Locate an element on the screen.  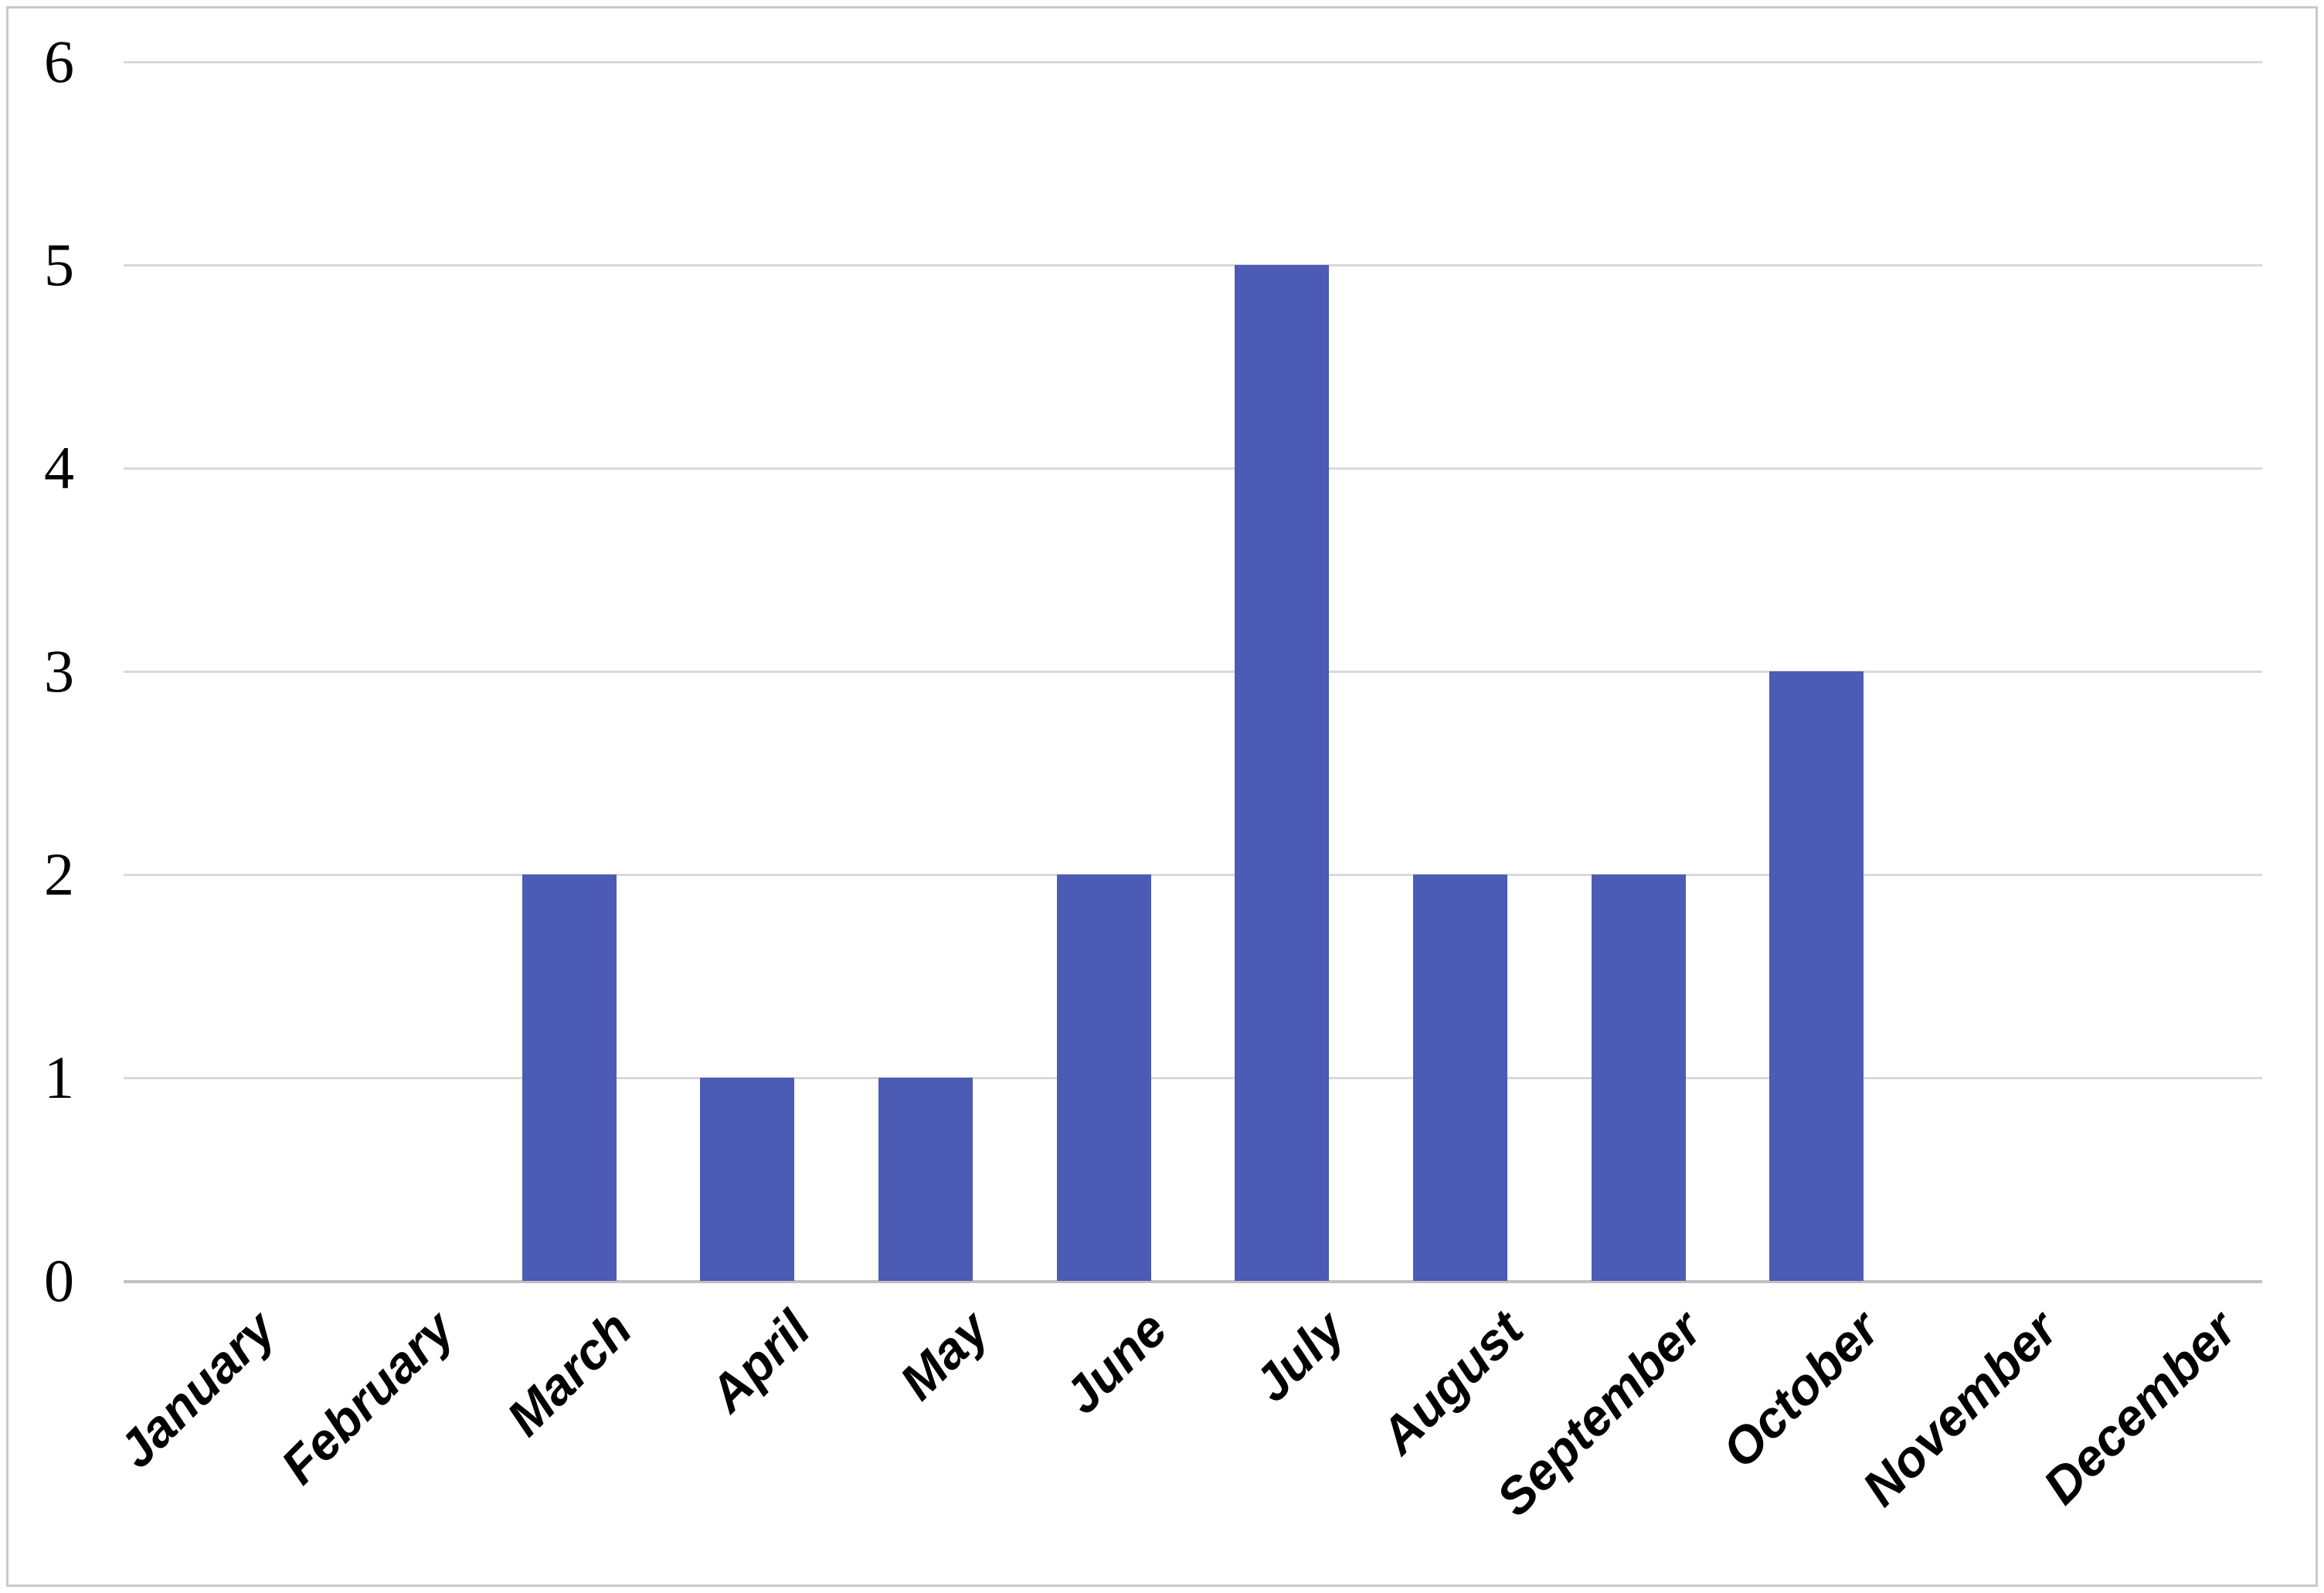
y-tick-label-1: 1 is located at coordinates (59, 1077).